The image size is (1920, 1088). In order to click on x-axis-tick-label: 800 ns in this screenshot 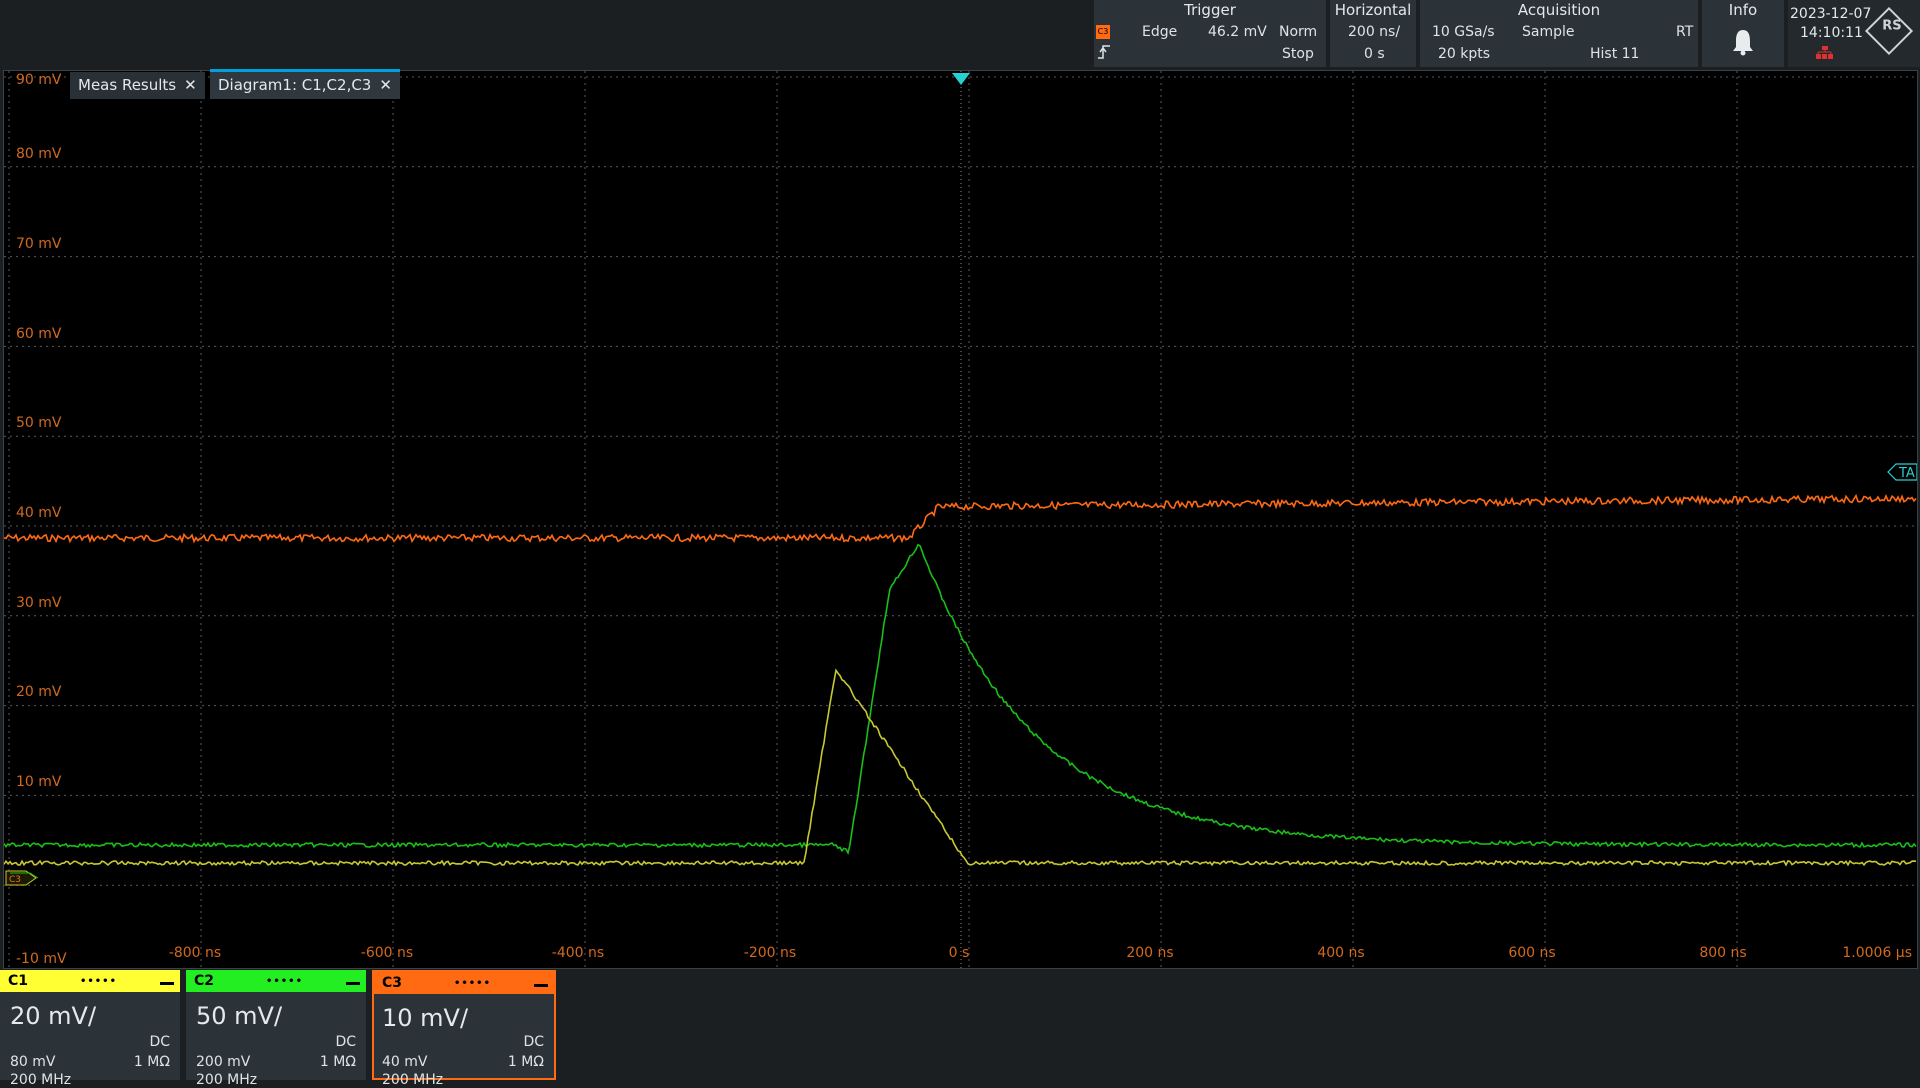, I will do `click(1722, 953)`.